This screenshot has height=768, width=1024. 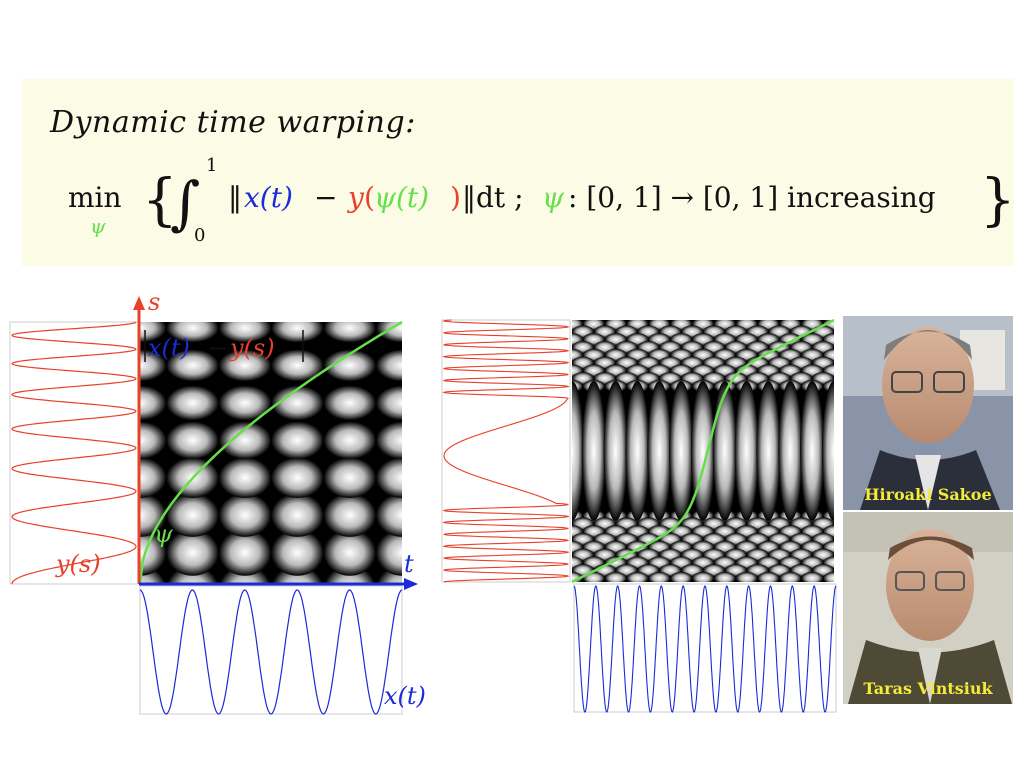 I want to click on photo-caption-vintsiuk: Taras Vintsiuk, so click(x=928, y=688).